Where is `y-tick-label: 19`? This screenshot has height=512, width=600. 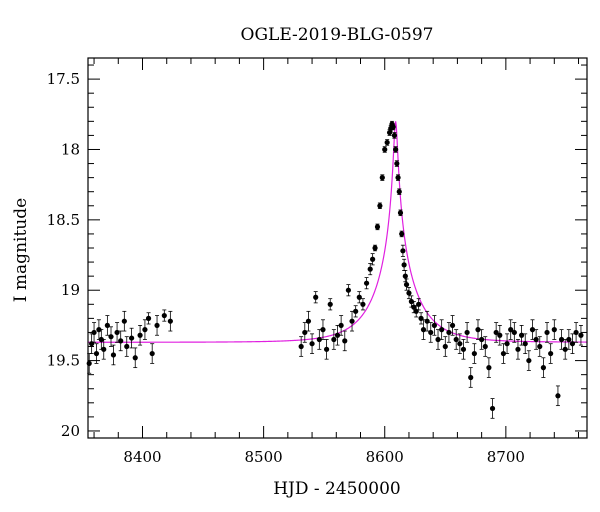
y-tick-label: 19 is located at coordinates (70, 290).